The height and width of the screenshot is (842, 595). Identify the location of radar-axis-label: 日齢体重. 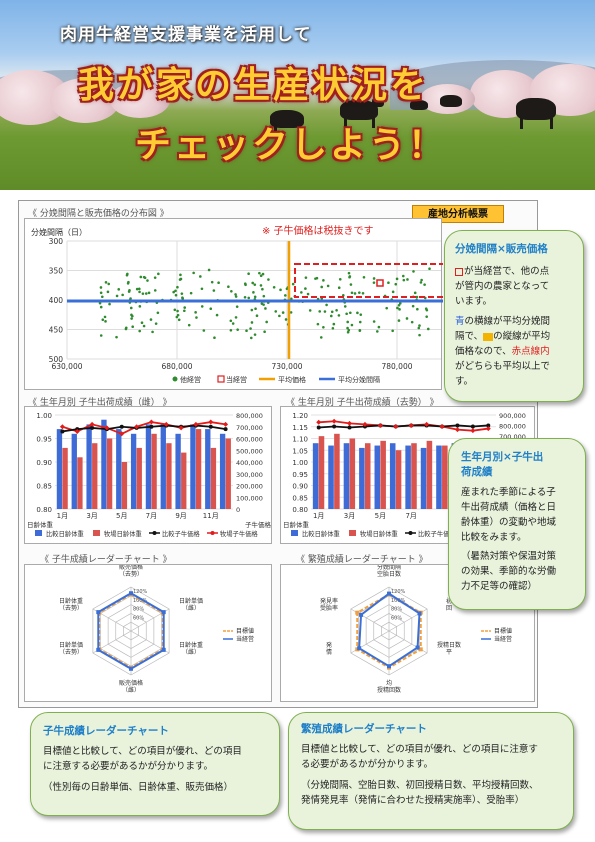
(71, 601).